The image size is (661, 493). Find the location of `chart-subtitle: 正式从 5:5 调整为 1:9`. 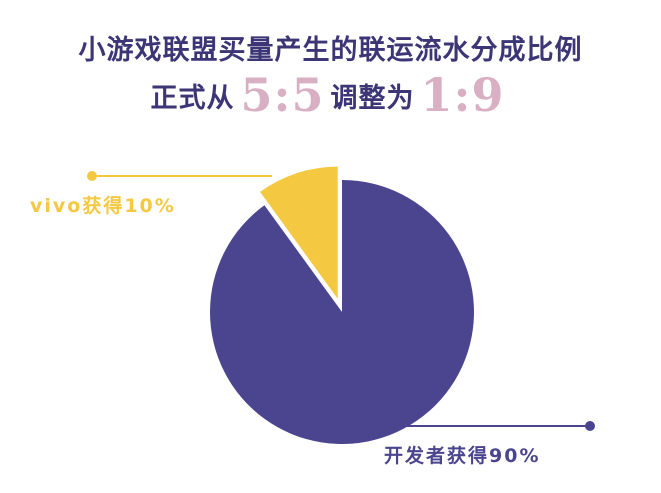

chart-subtitle: 正式从 5:5 调整为 1:9 is located at coordinates (330, 95).